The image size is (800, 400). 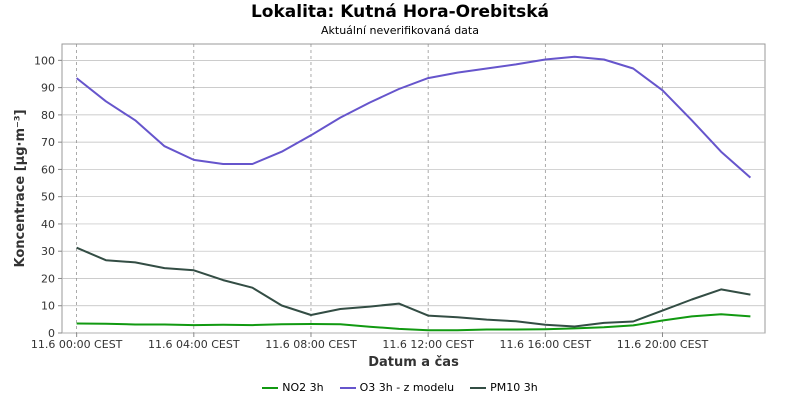 I want to click on y-tick-label: 60, so click(x=48, y=169).